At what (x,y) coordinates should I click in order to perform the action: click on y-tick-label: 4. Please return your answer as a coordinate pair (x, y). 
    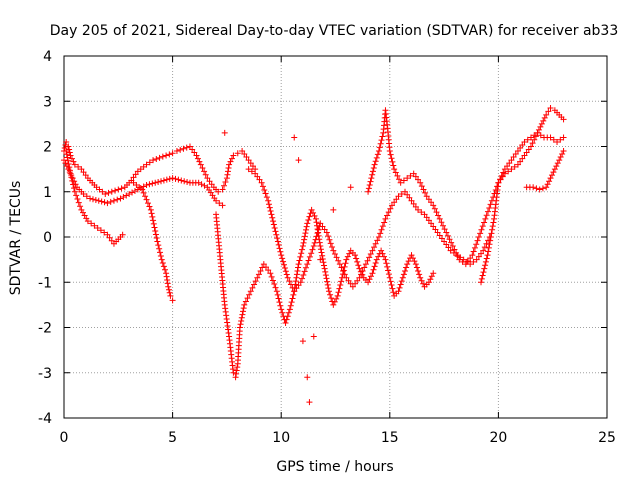
    Looking at the image, I should click on (47, 57).